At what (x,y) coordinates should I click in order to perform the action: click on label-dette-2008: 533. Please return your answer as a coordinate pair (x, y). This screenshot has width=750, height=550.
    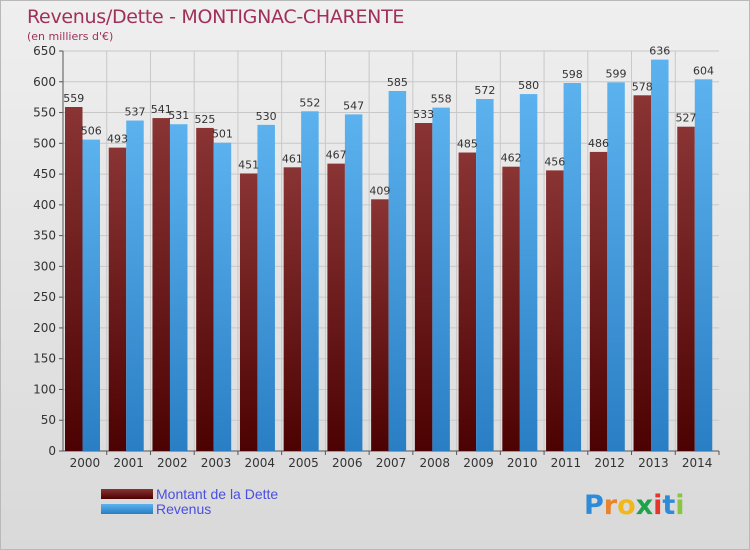
    Looking at the image, I should click on (423, 114).